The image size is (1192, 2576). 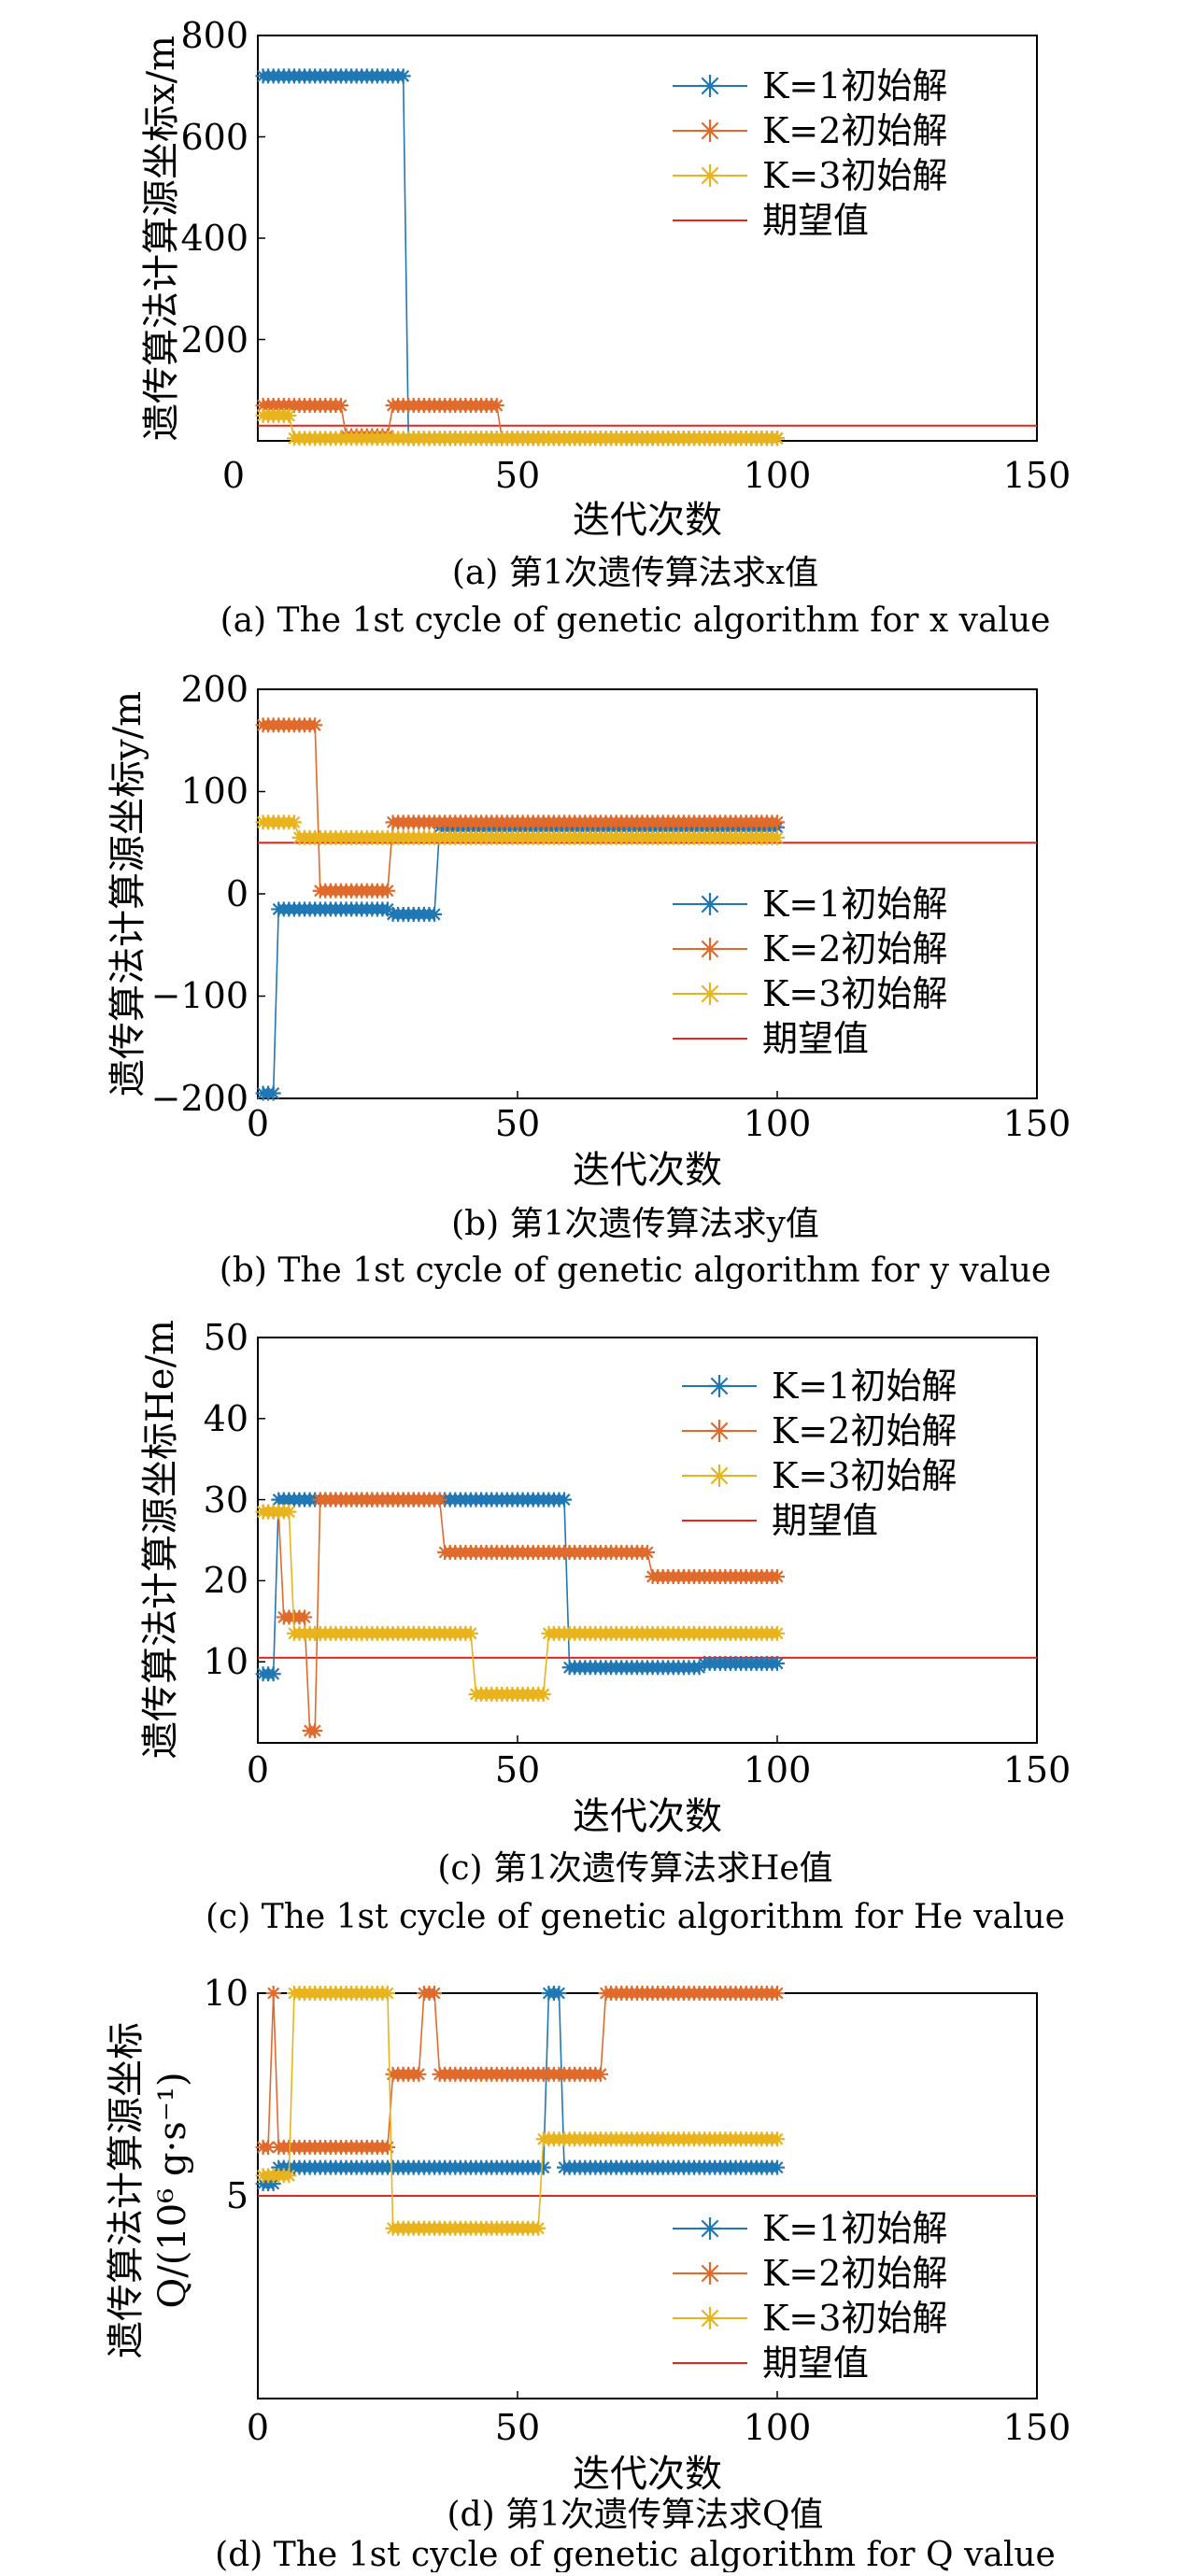 I want to click on y-axis-label-line2: Q/(10⁶ g·s⁻¹), so click(x=172, y=2190).